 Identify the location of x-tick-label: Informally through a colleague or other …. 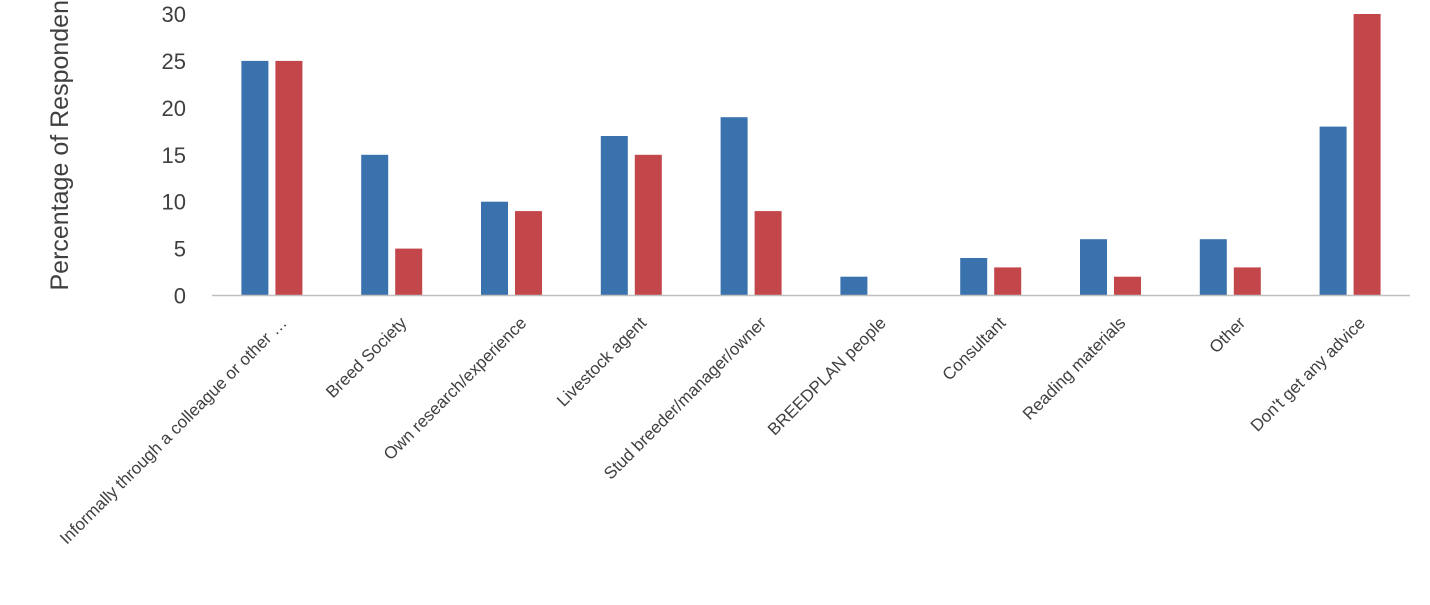
(173, 430).